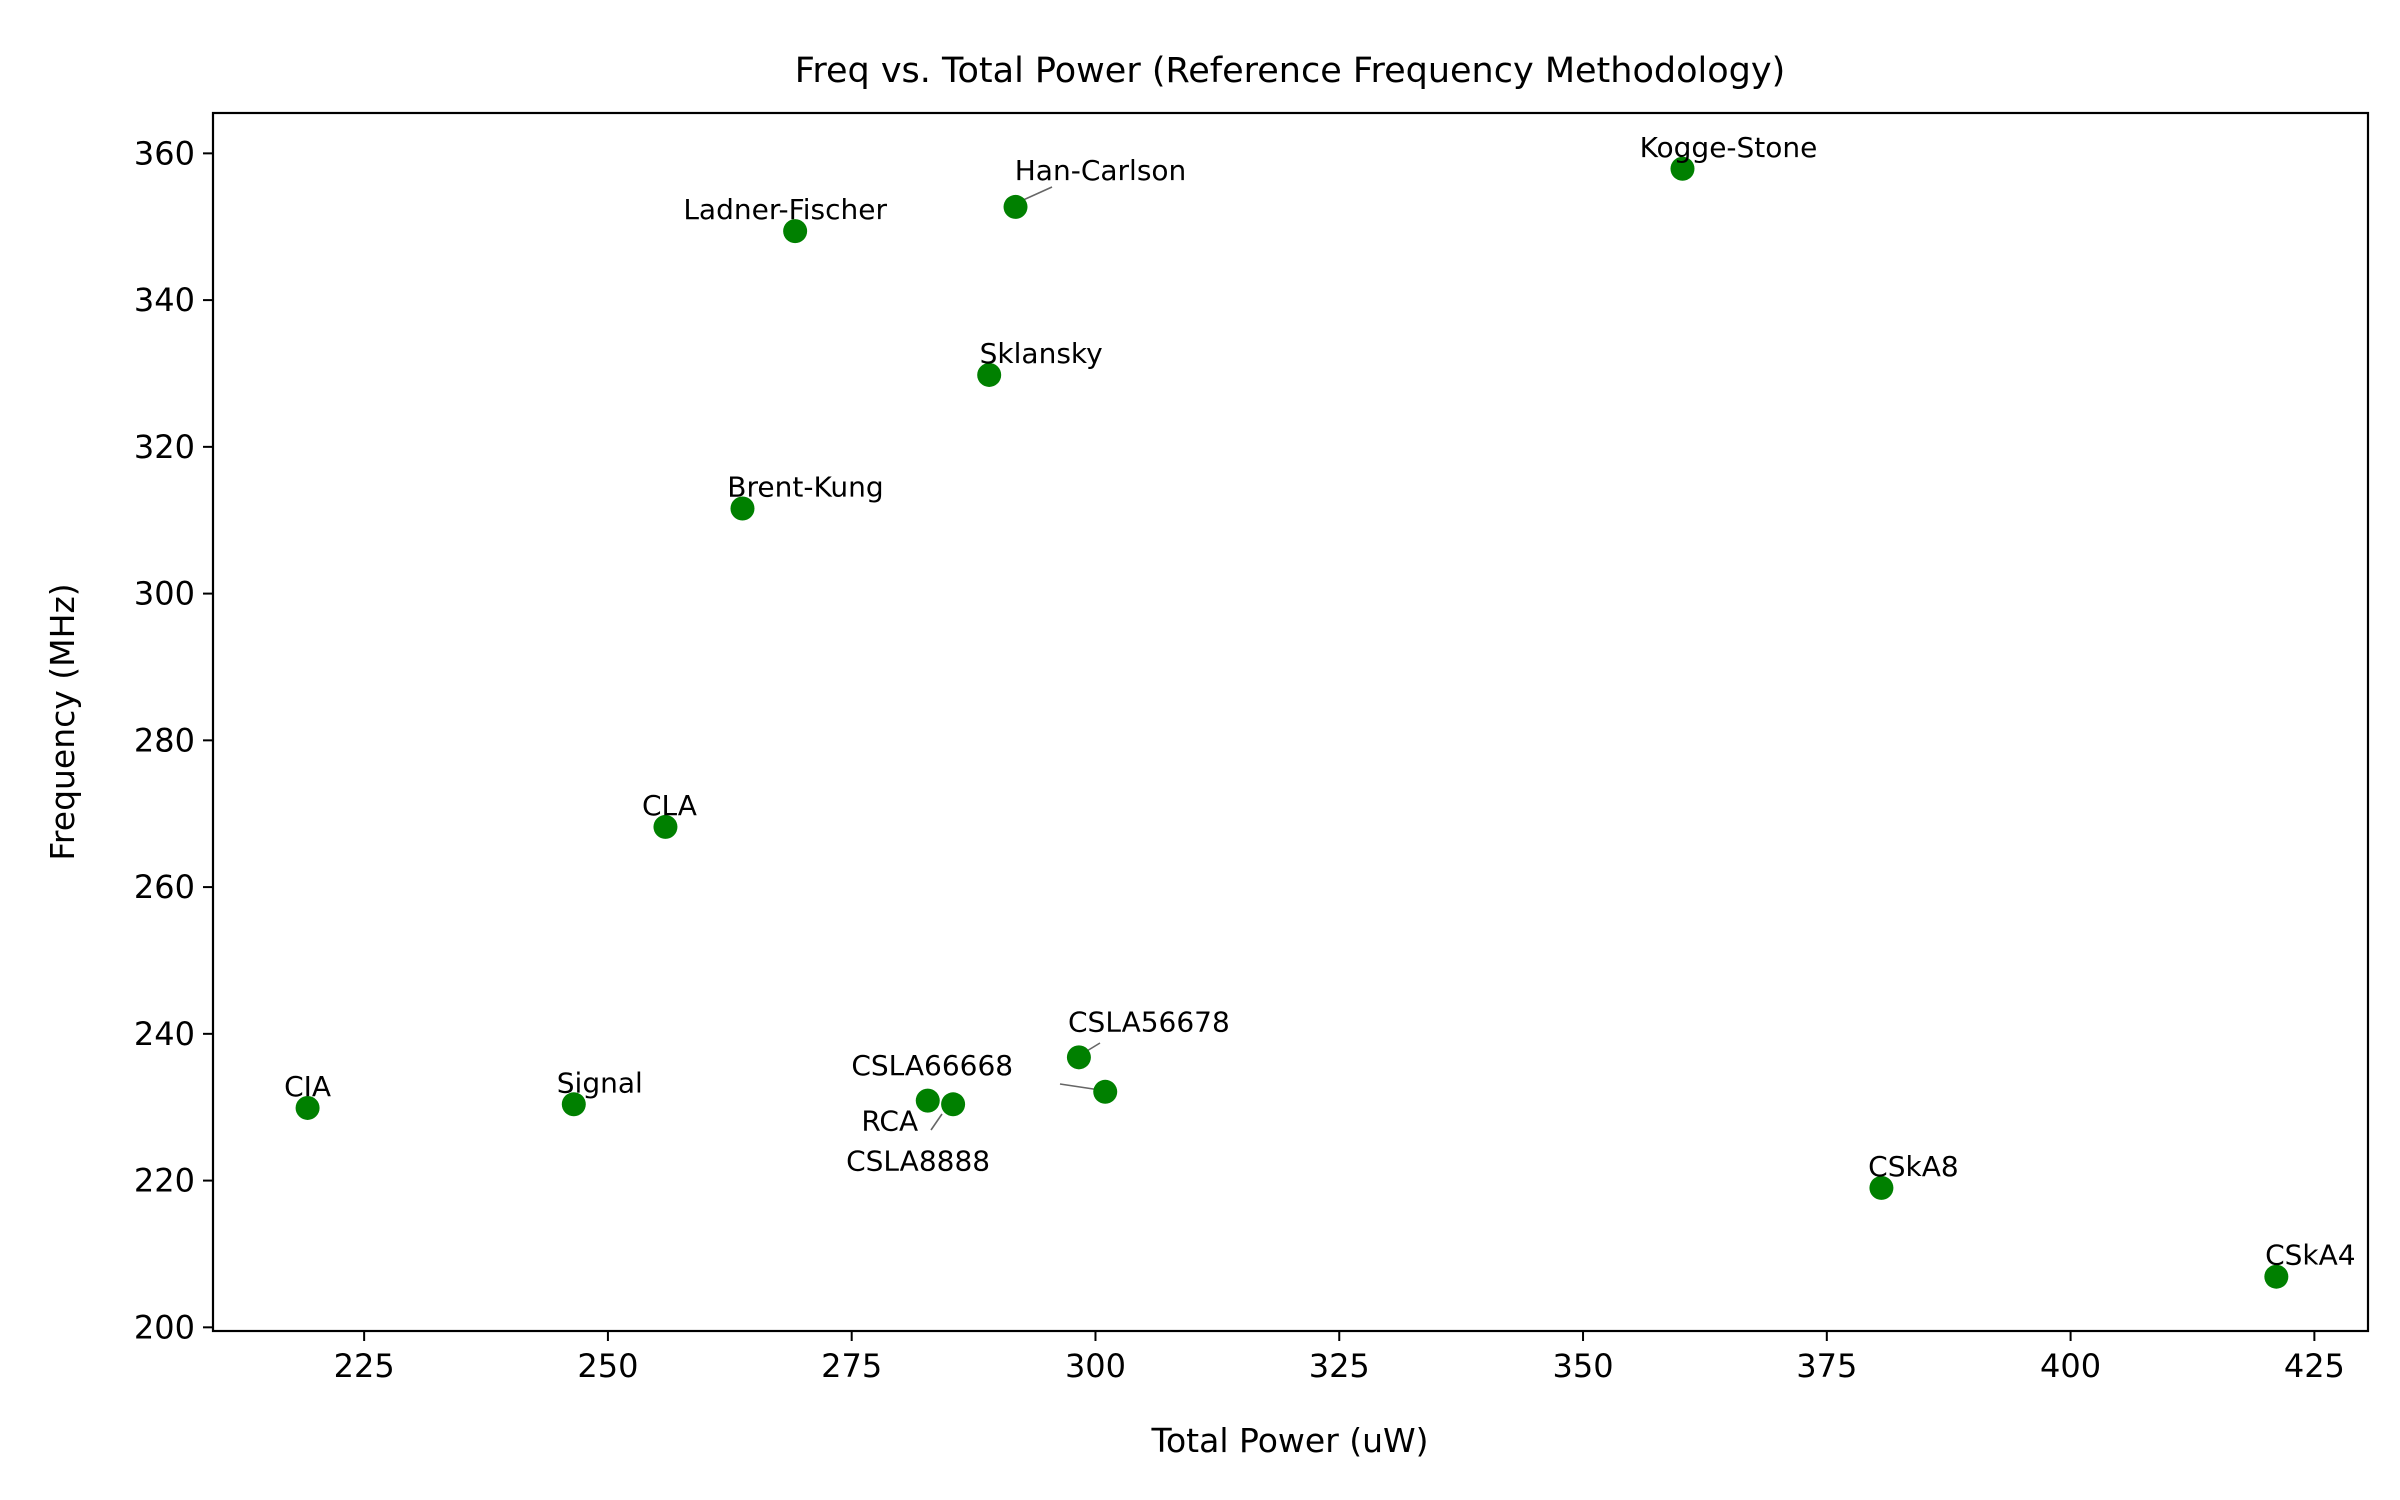 This screenshot has height=1500, width=2400. Describe the element at coordinates (1582, 1366) in the screenshot. I see `x-tick-label: 350` at that location.